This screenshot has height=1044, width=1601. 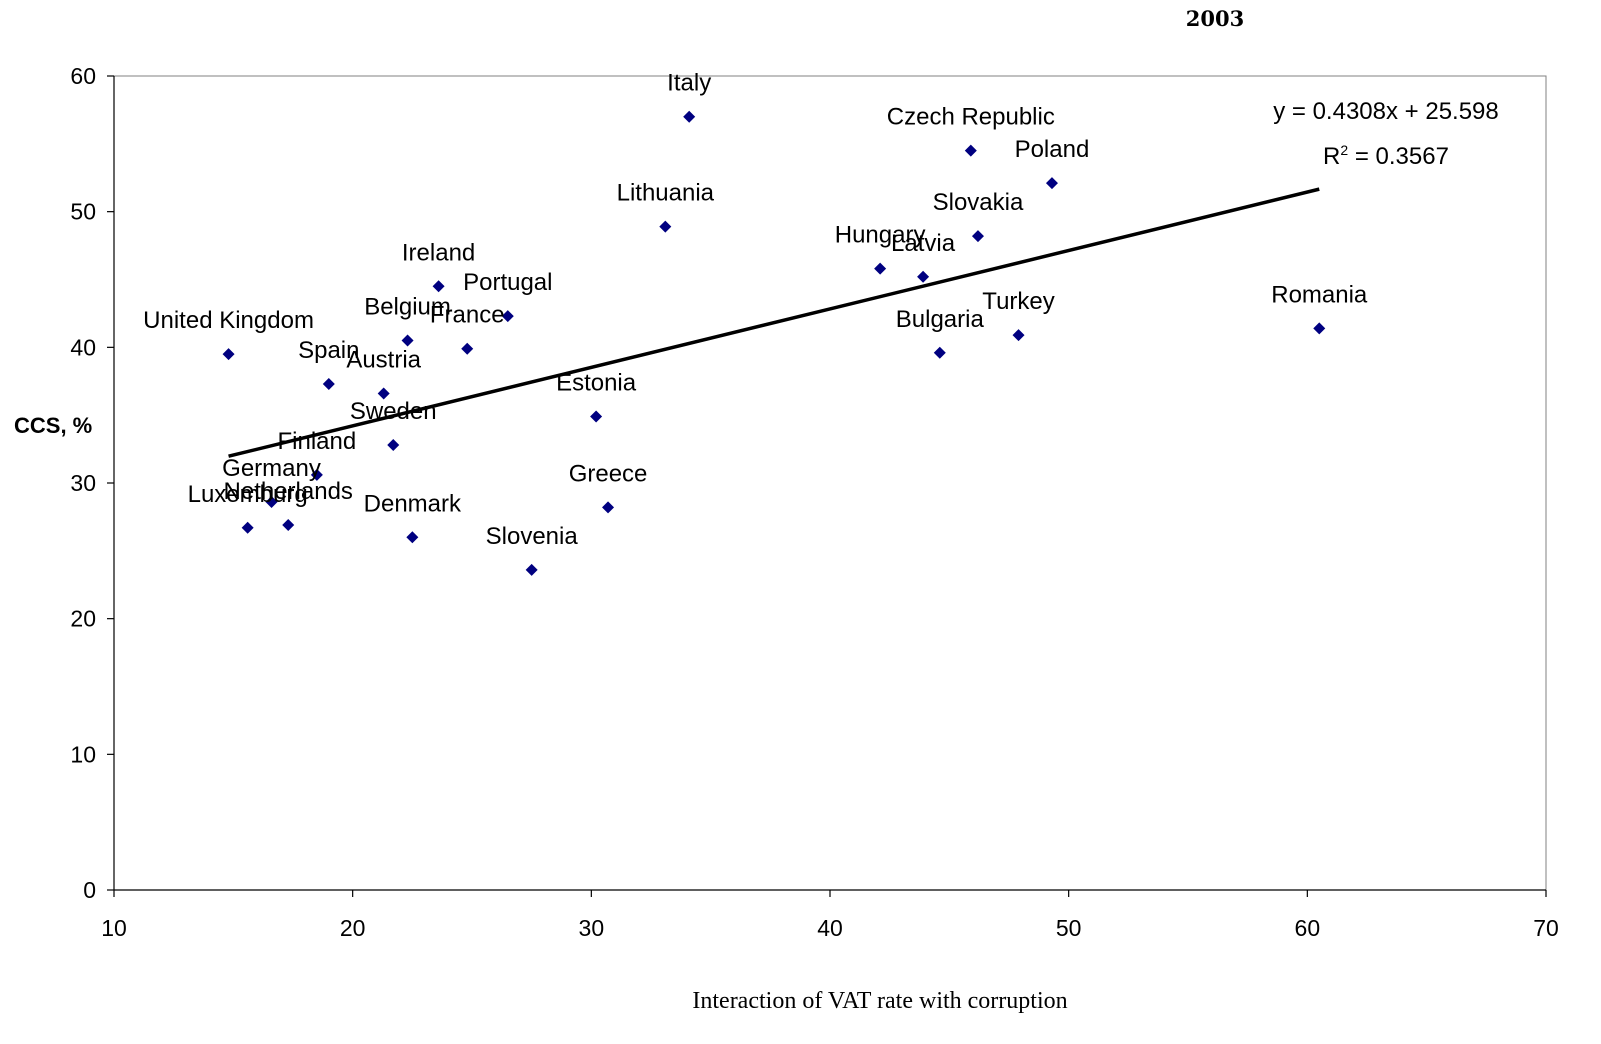 I want to click on y-tick-label: 60, so click(x=83, y=76).